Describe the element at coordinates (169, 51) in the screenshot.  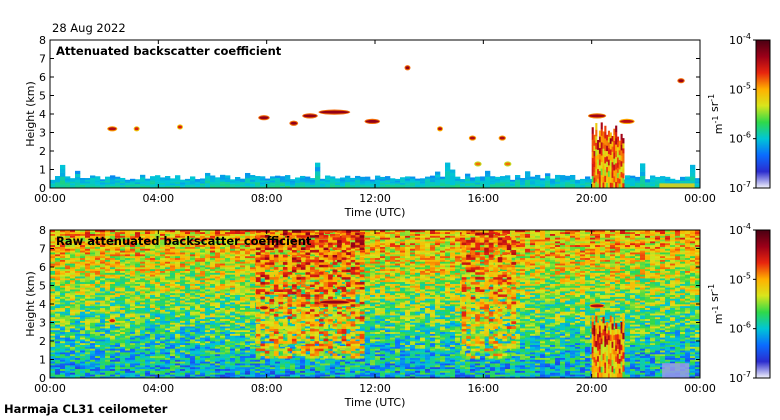
I see `panel-title: Attenuated backscatter coefficient` at that location.